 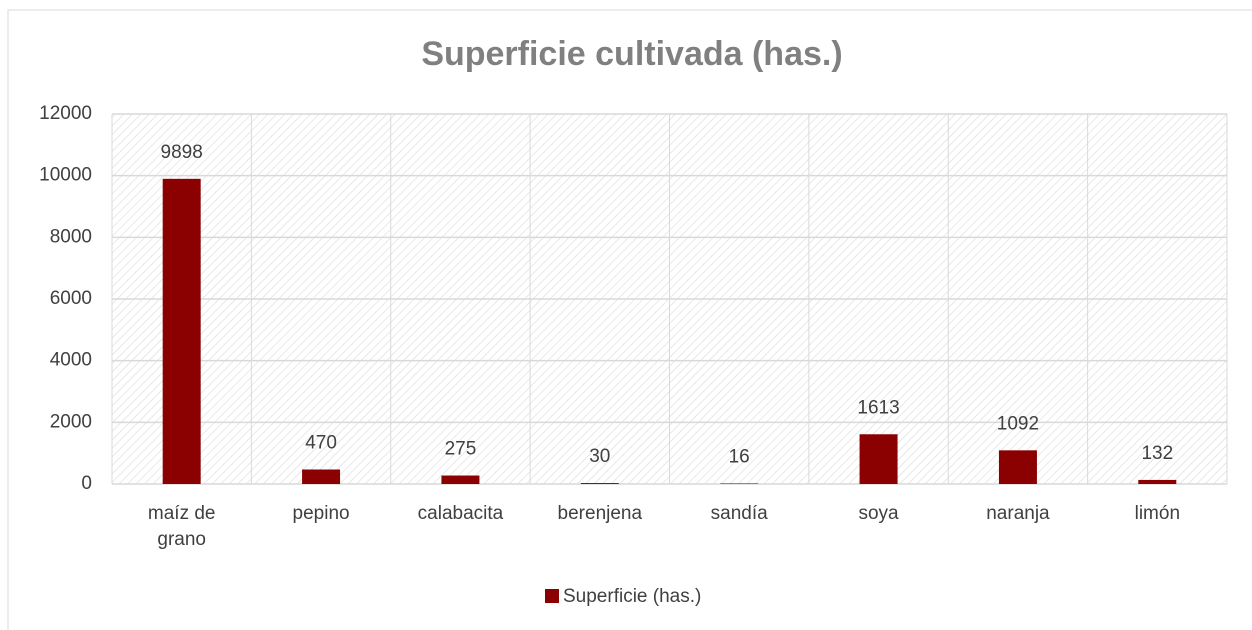 What do you see at coordinates (1018, 423) in the screenshot?
I see `data-label: 1092` at bounding box center [1018, 423].